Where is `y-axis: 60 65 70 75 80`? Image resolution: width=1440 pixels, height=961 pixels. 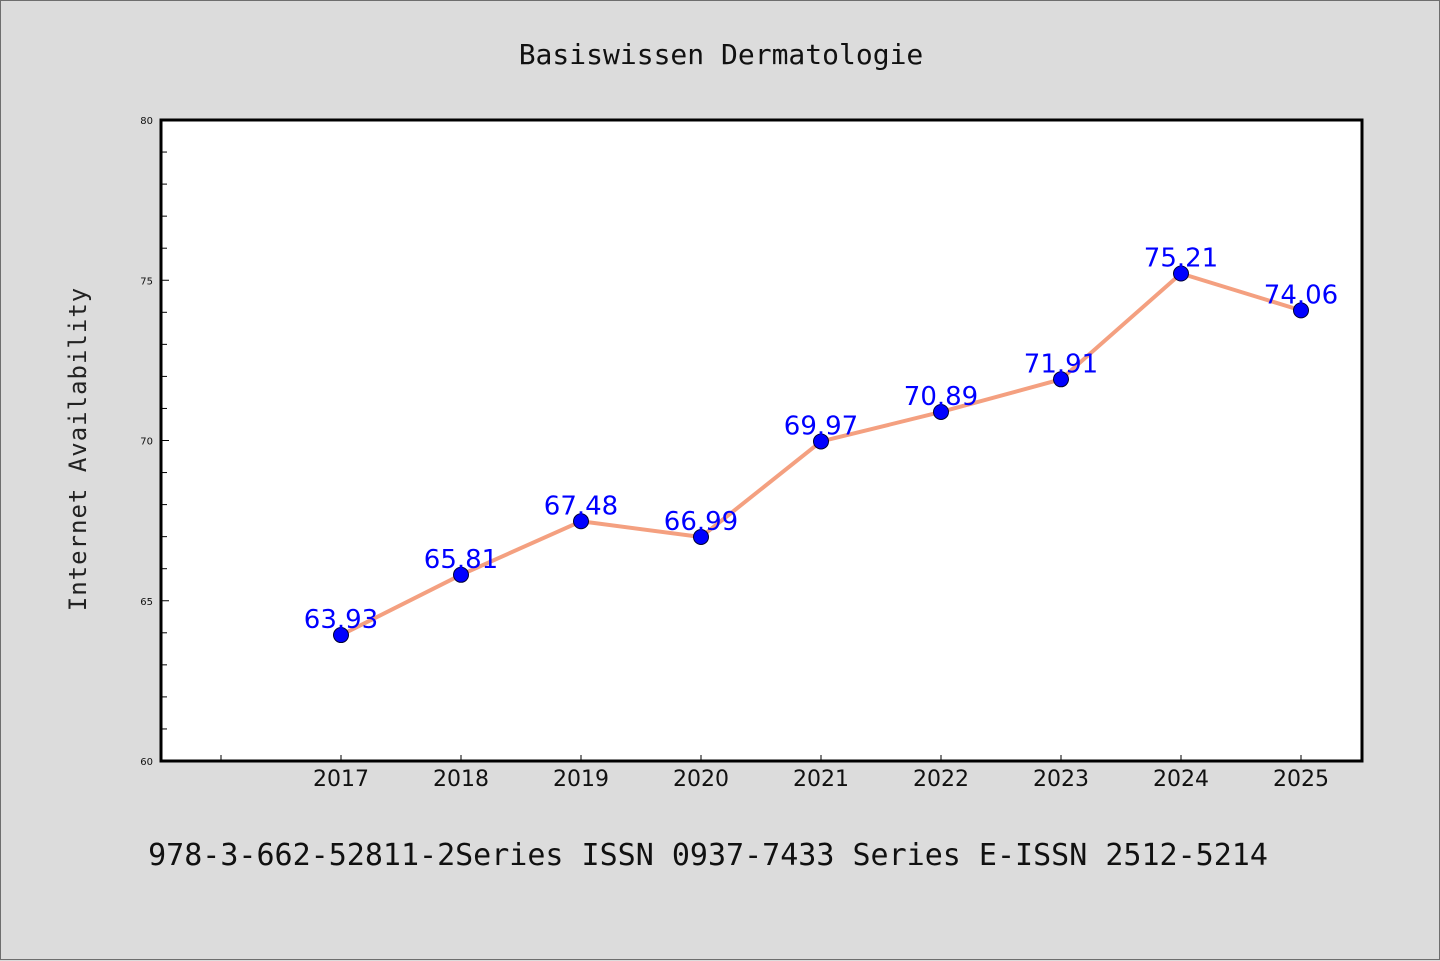
y-axis: 60 65 70 75 80 is located at coordinates (154, 442).